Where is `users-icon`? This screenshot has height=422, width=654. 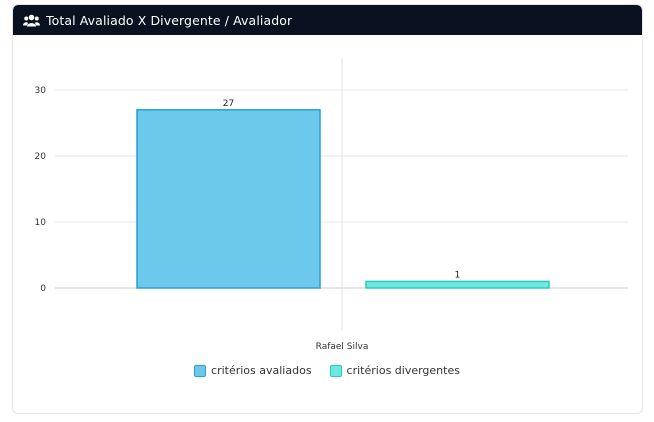 users-icon is located at coordinates (31, 20).